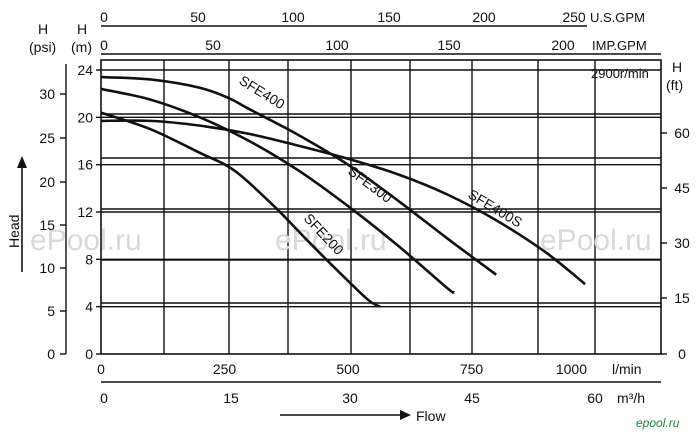  I want to click on psi-tick-label: 0, so click(51, 354).